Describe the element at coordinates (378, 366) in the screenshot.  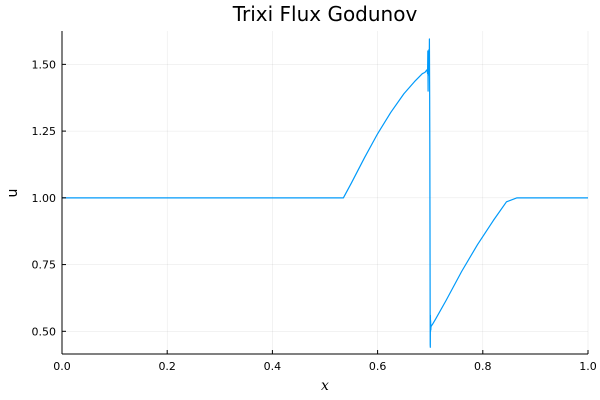
I see `x-tick-label: 0.6` at that location.